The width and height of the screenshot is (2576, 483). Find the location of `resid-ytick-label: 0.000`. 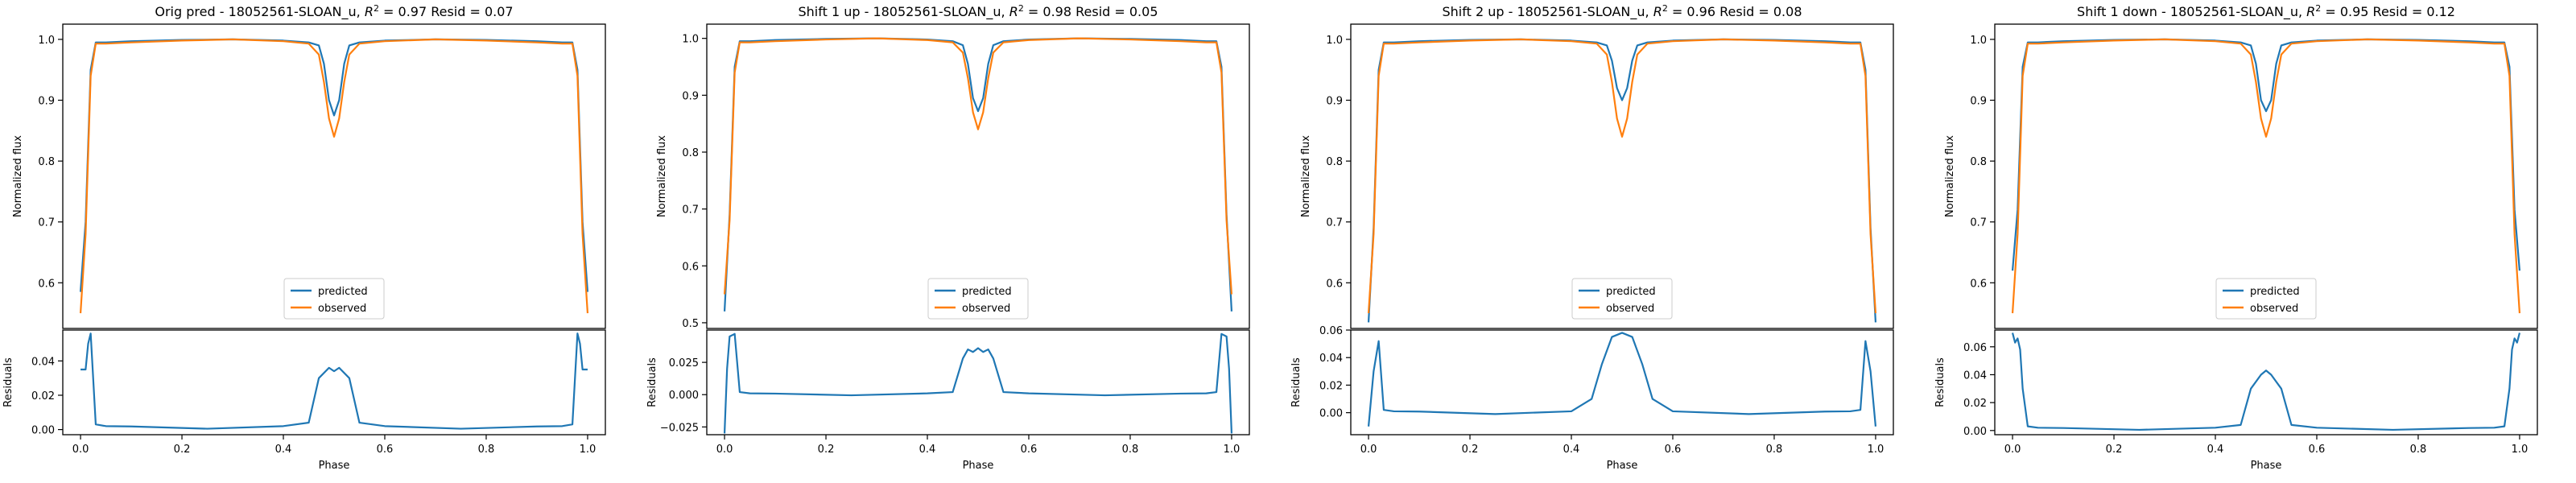

resid-ytick-label: 0.000 is located at coordinates (684, 396).